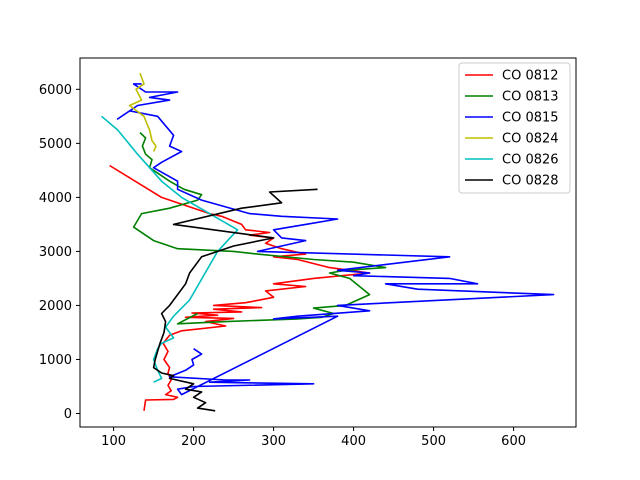 Image resolution: width=640 pixels, height=480 pixels. Describe the element at coordinates (530, 76) in the screenshot. I see `legend-label: CO 0812` at that location.